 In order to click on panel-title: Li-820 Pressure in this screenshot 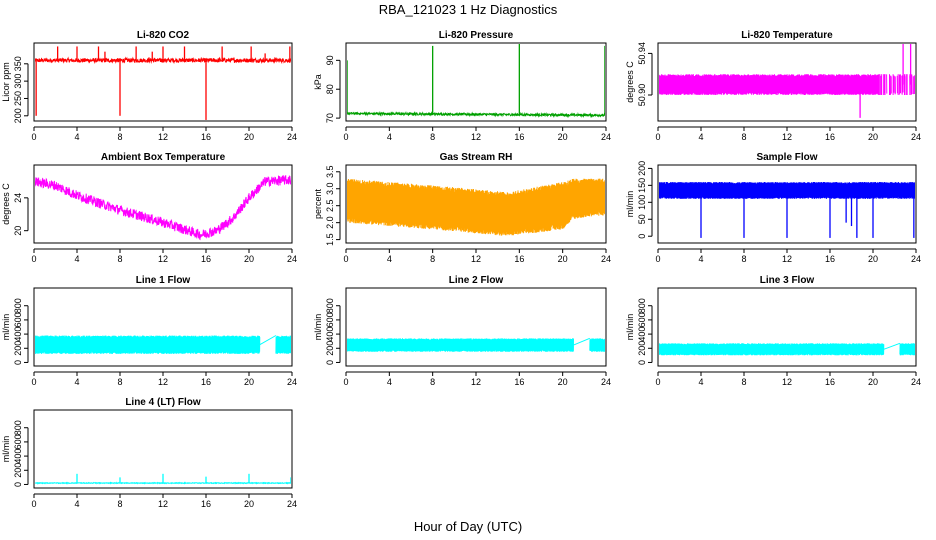, I will do `click(476, 35)`.